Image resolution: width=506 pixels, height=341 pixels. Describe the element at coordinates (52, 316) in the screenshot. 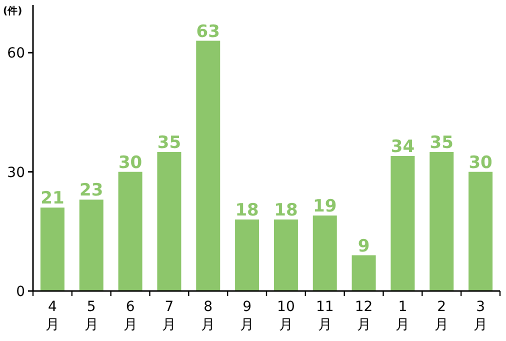

I see `x-tick-label: 4月` at that location.